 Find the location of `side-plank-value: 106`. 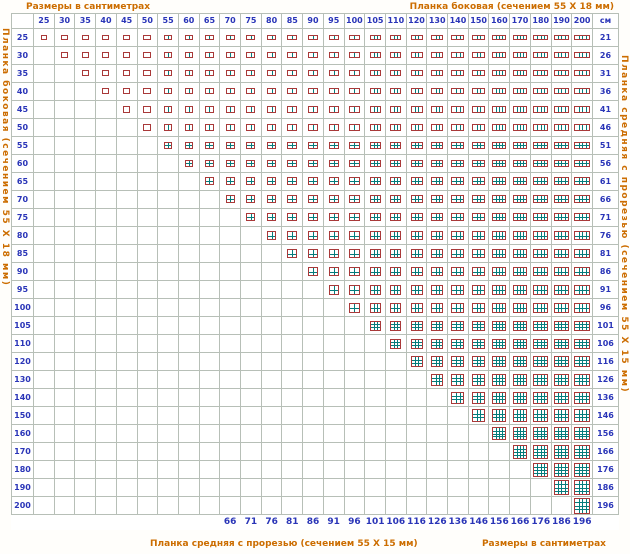

side-plank-value: 106 is located at coordinates (605, 343).